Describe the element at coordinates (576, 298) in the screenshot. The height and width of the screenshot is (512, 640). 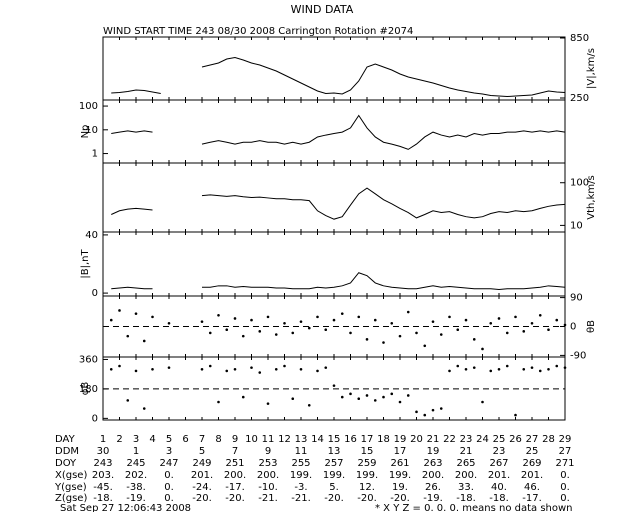
I see `y-tick-label: 90` at that location.